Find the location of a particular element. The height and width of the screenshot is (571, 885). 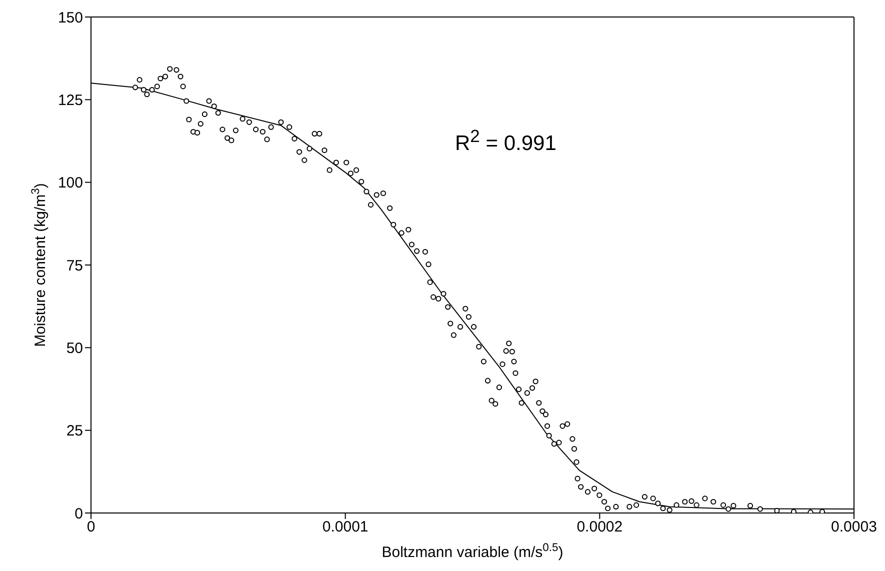

x-axis-title: Boltzmann variable (m/s$^{0.5}$) is located at coordinates (473, 551).